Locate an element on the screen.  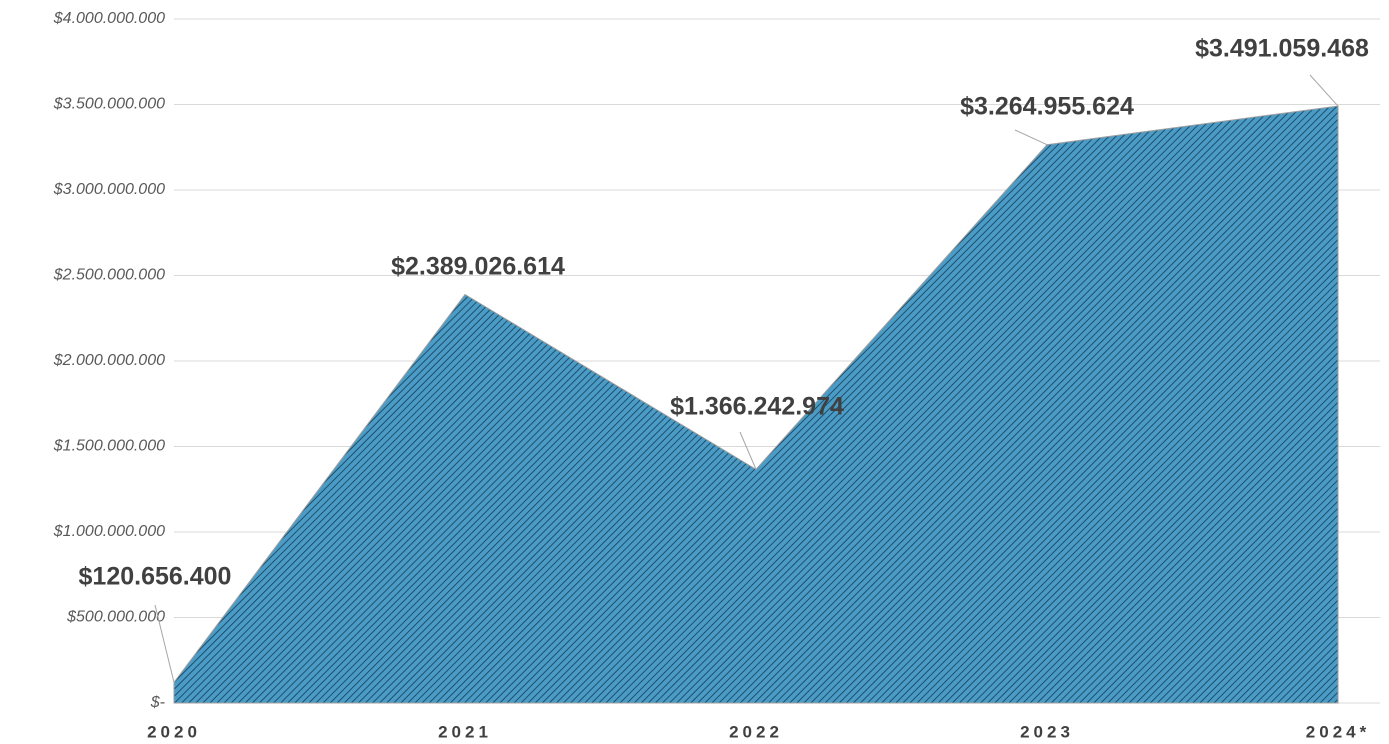
x-tick-label: 2024* is located at coordinates (1338, 731).